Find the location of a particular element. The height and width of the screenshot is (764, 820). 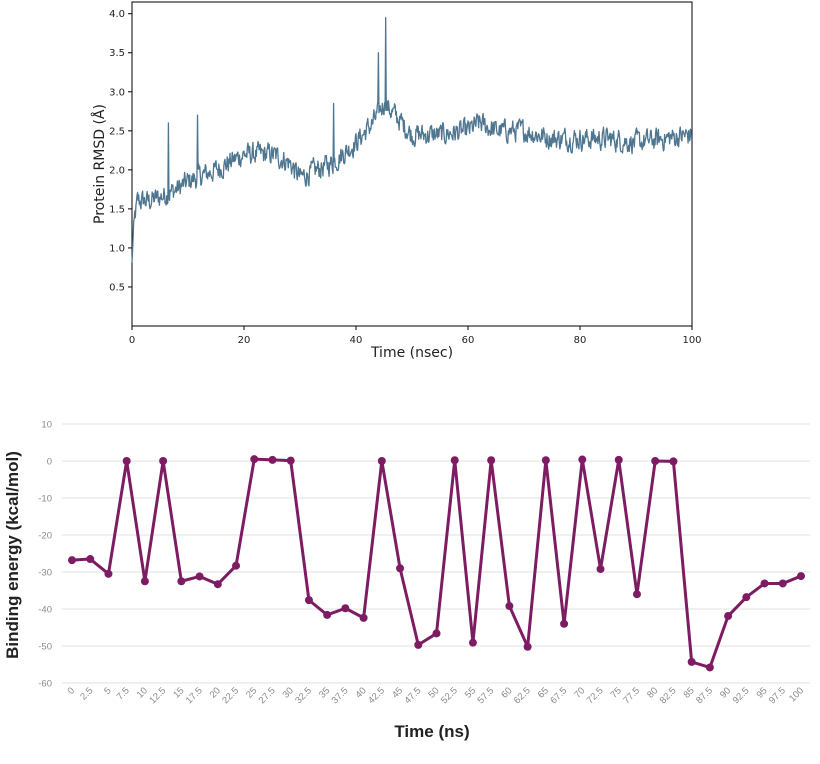

rmsd-y-tick-label: 2.5 is located at coordinates (117, 131).